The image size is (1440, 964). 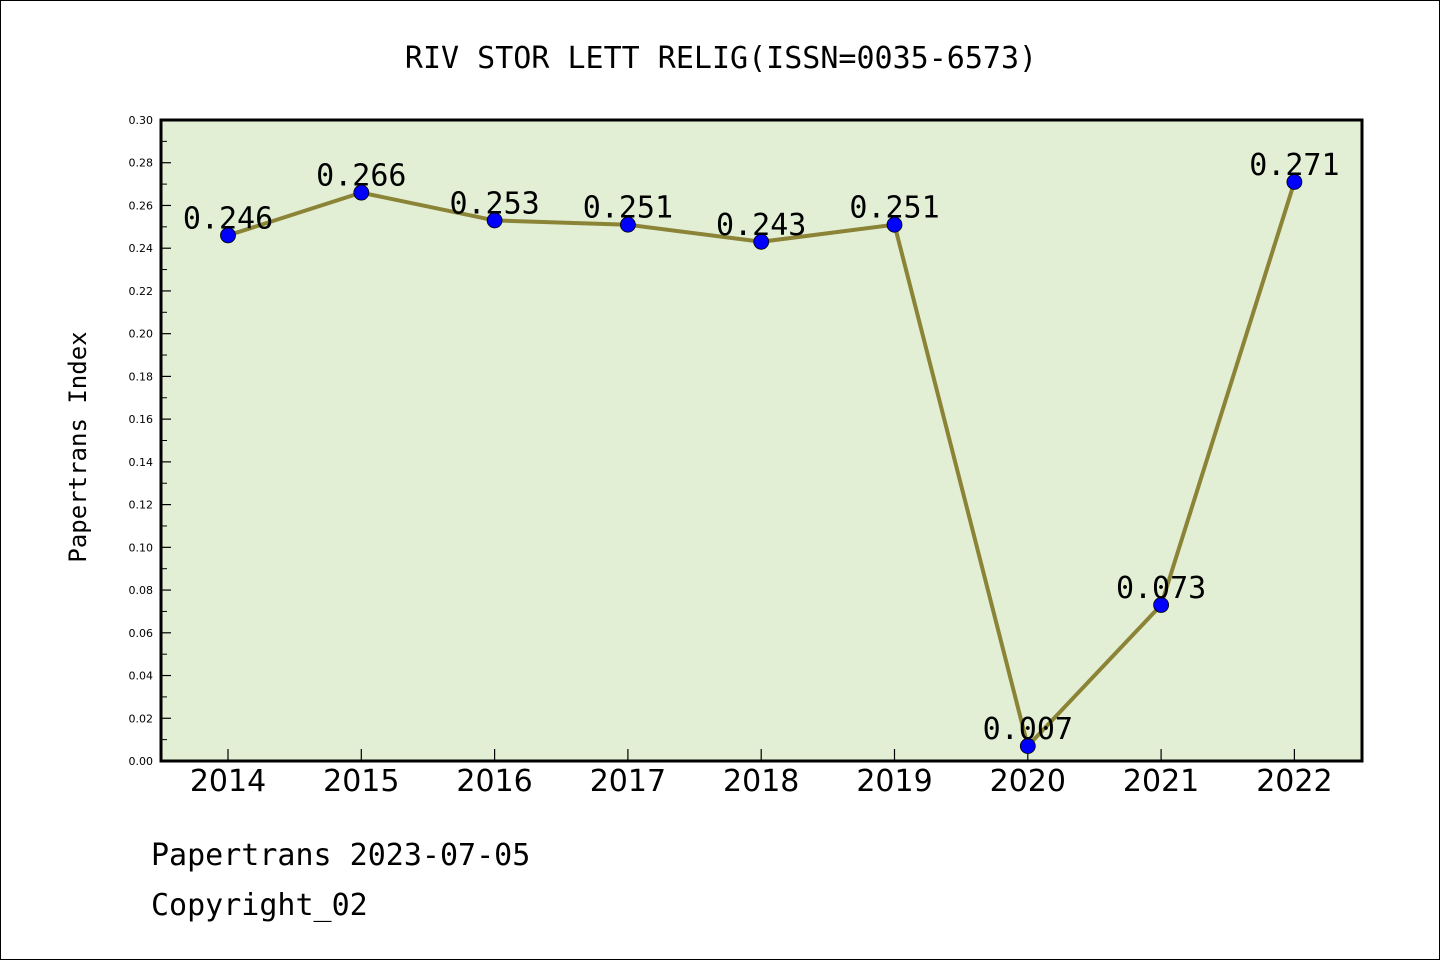 I want to click on chart-title: RIV STOR LETT RELIG(ISSN=0035-6573), so click(x=721, y=58).